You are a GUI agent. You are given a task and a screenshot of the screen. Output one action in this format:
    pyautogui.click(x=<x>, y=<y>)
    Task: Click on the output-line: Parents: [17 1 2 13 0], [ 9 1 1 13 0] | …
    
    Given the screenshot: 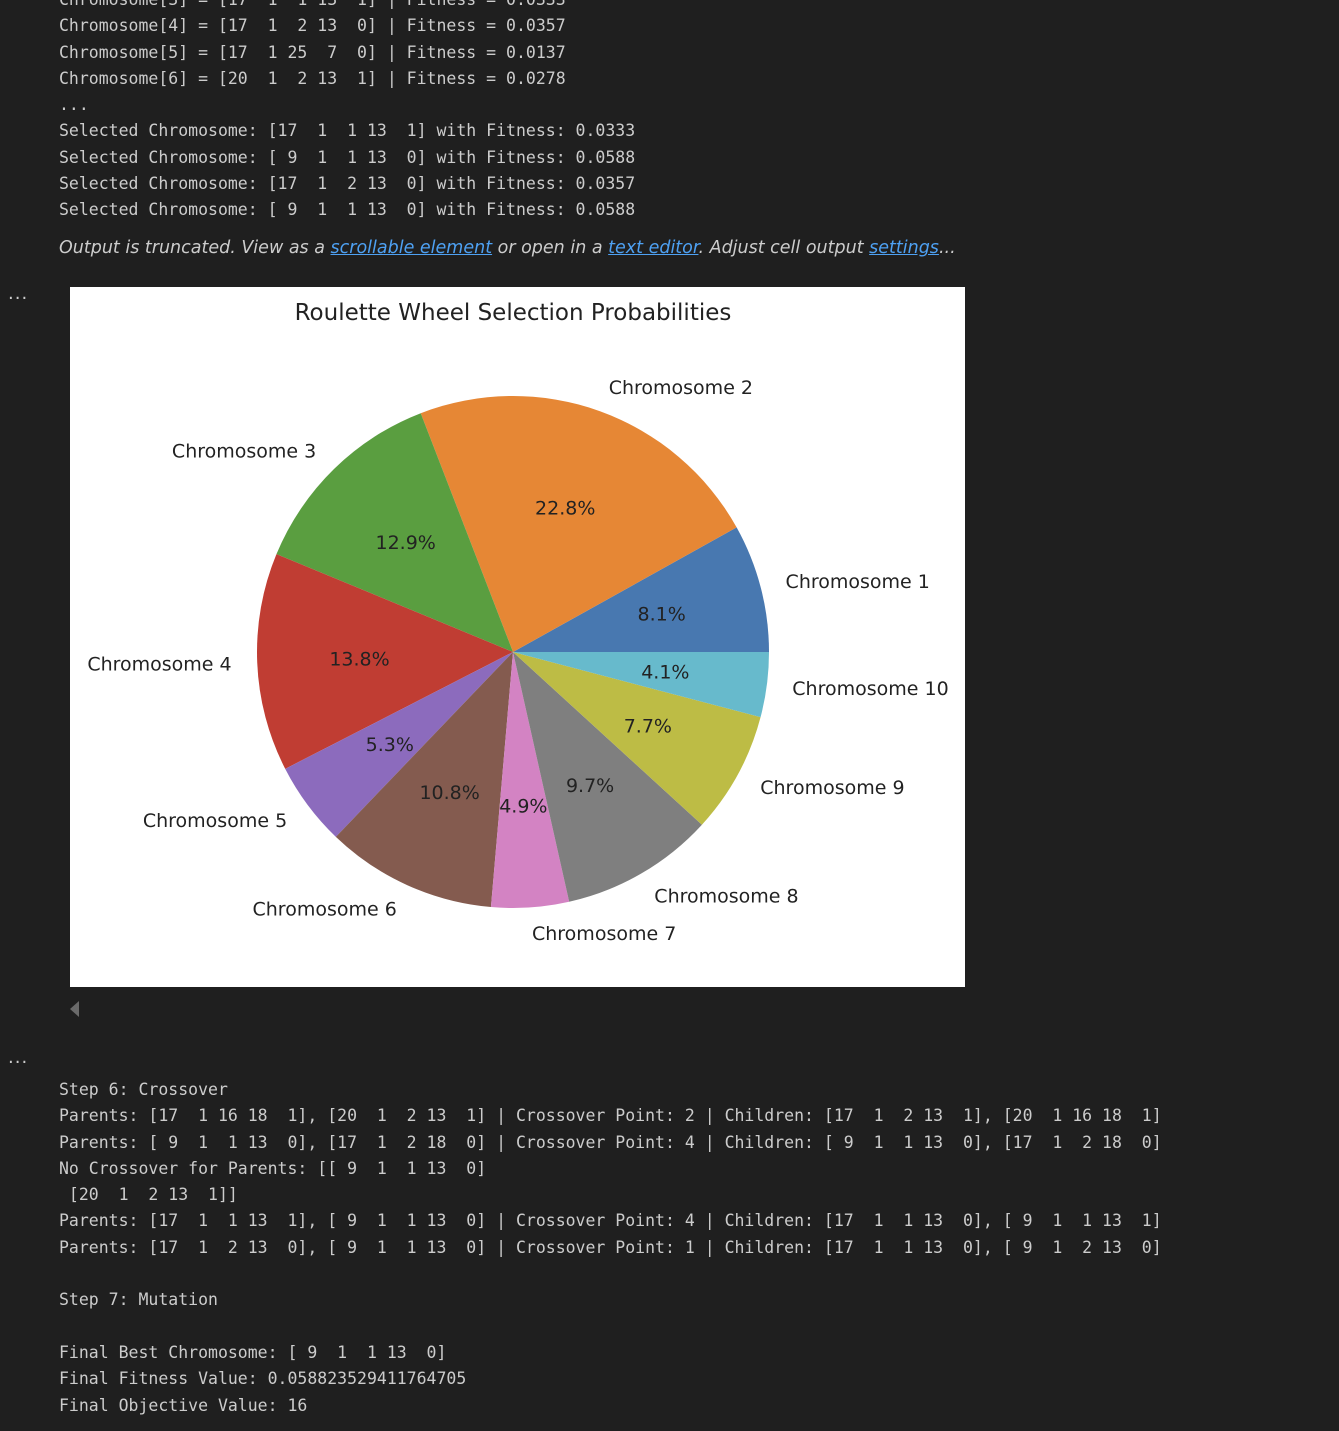 What is the action you would take?
    pyautogui.click(x=610, y=1247)
    